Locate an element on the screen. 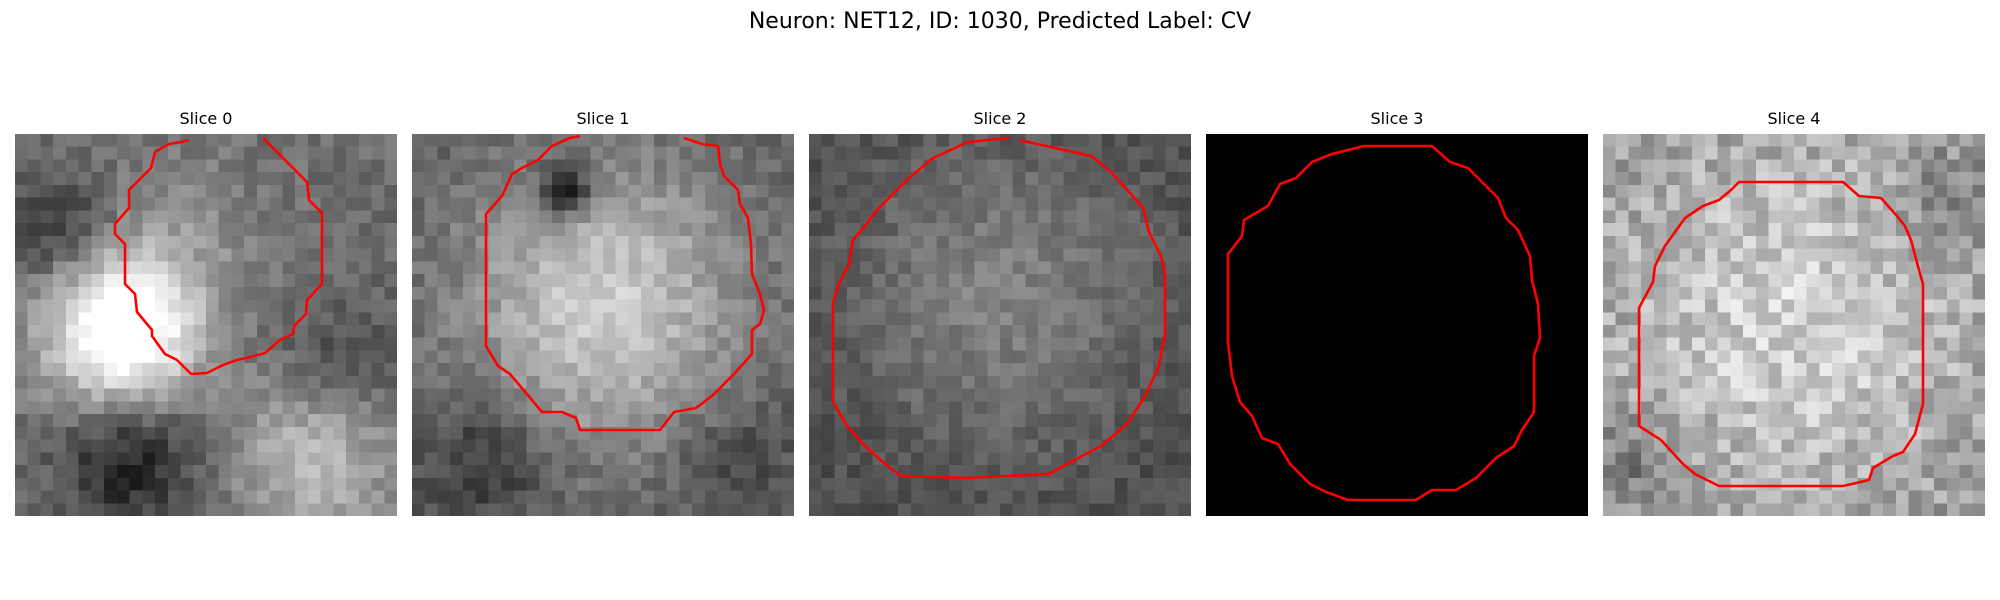 The width and height of the screenshot is (2000, 600). slice-title-0: Slice 0 is located at coordinates (206, 118).